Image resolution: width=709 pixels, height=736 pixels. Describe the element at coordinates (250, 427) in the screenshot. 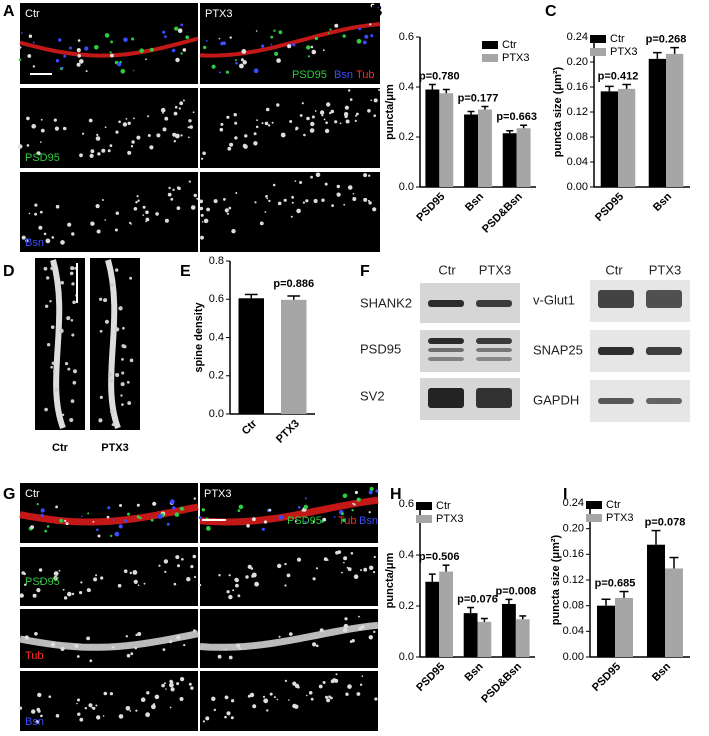

I see `x-tick-label: Ctr` at that location.